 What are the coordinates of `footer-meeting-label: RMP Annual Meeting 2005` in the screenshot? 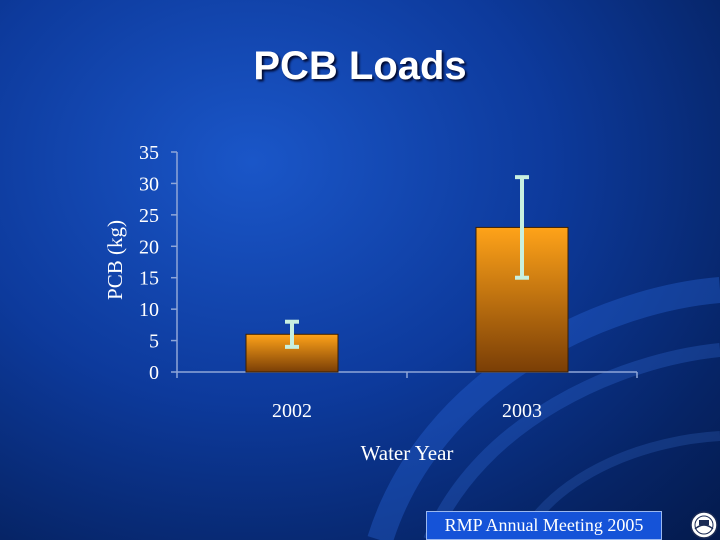 It's located at (544, 525).